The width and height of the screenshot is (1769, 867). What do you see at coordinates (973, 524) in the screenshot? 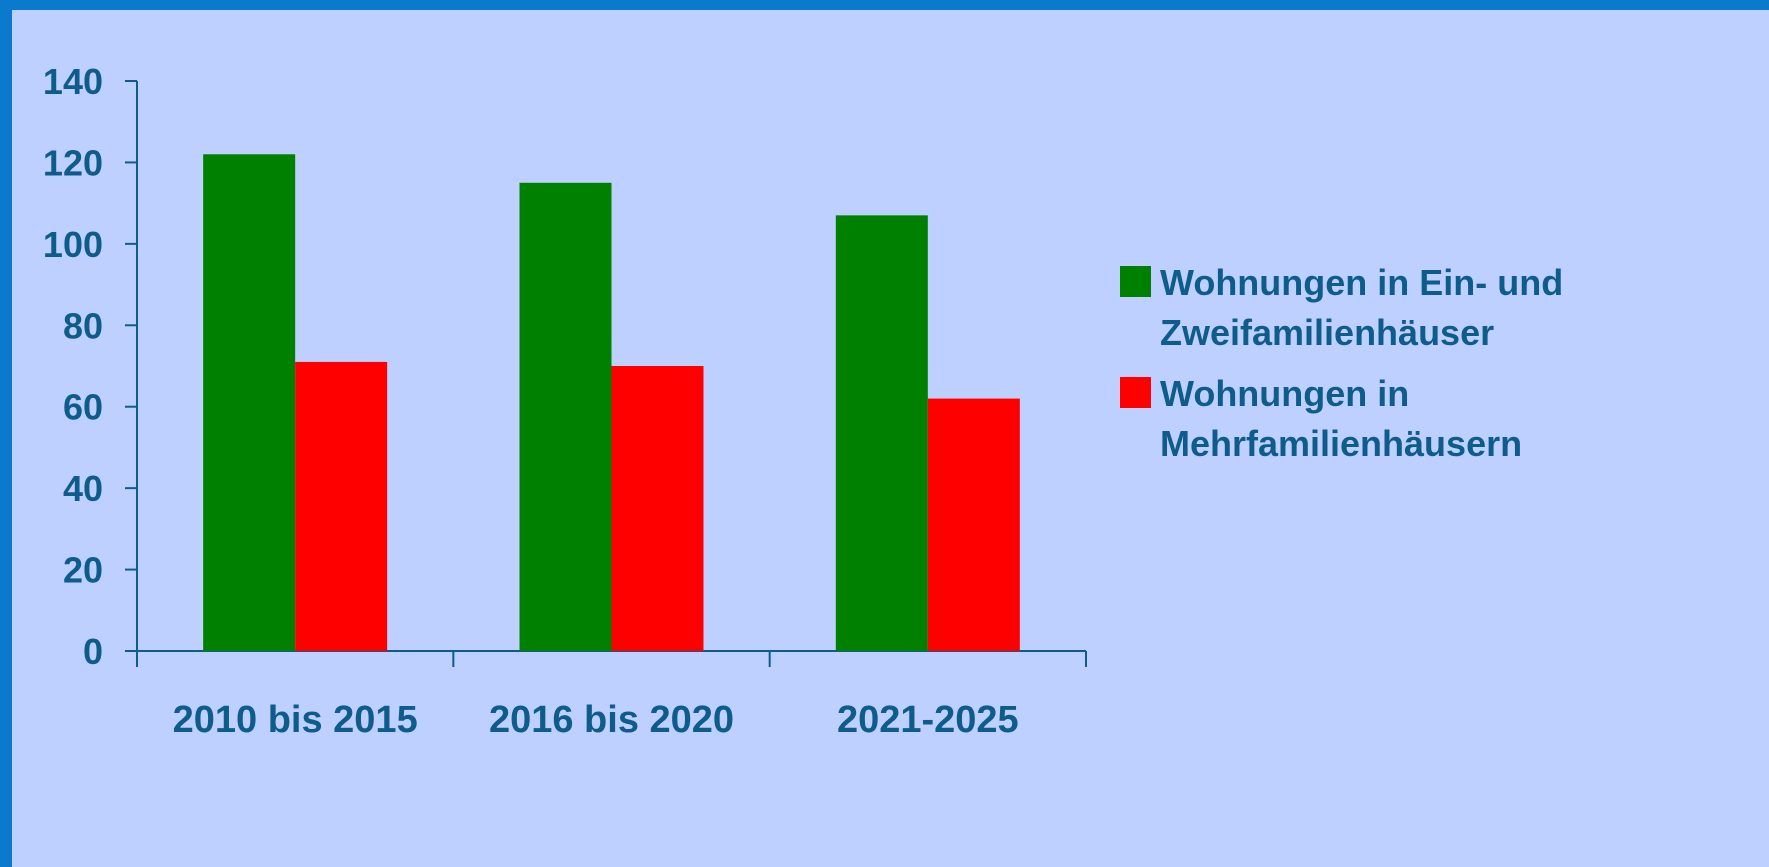
I see `bar-series-2-2021-2025` at bounding box center [973, 524].